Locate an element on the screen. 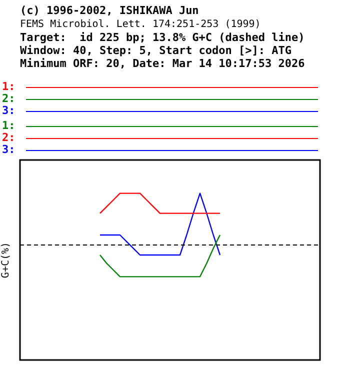 This screenshot has width=340, height=380. chart-title: (c) 1996-2002, ISHIKAWA Jun is located at coordinates (109, 10).